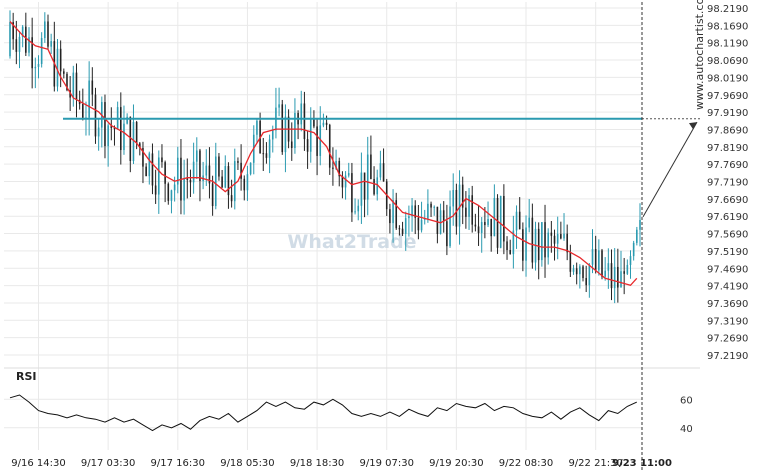 The width and height of the screenshot is (760, 475). I want to click on y-tick-label: 97.5190, so click(727, 252).